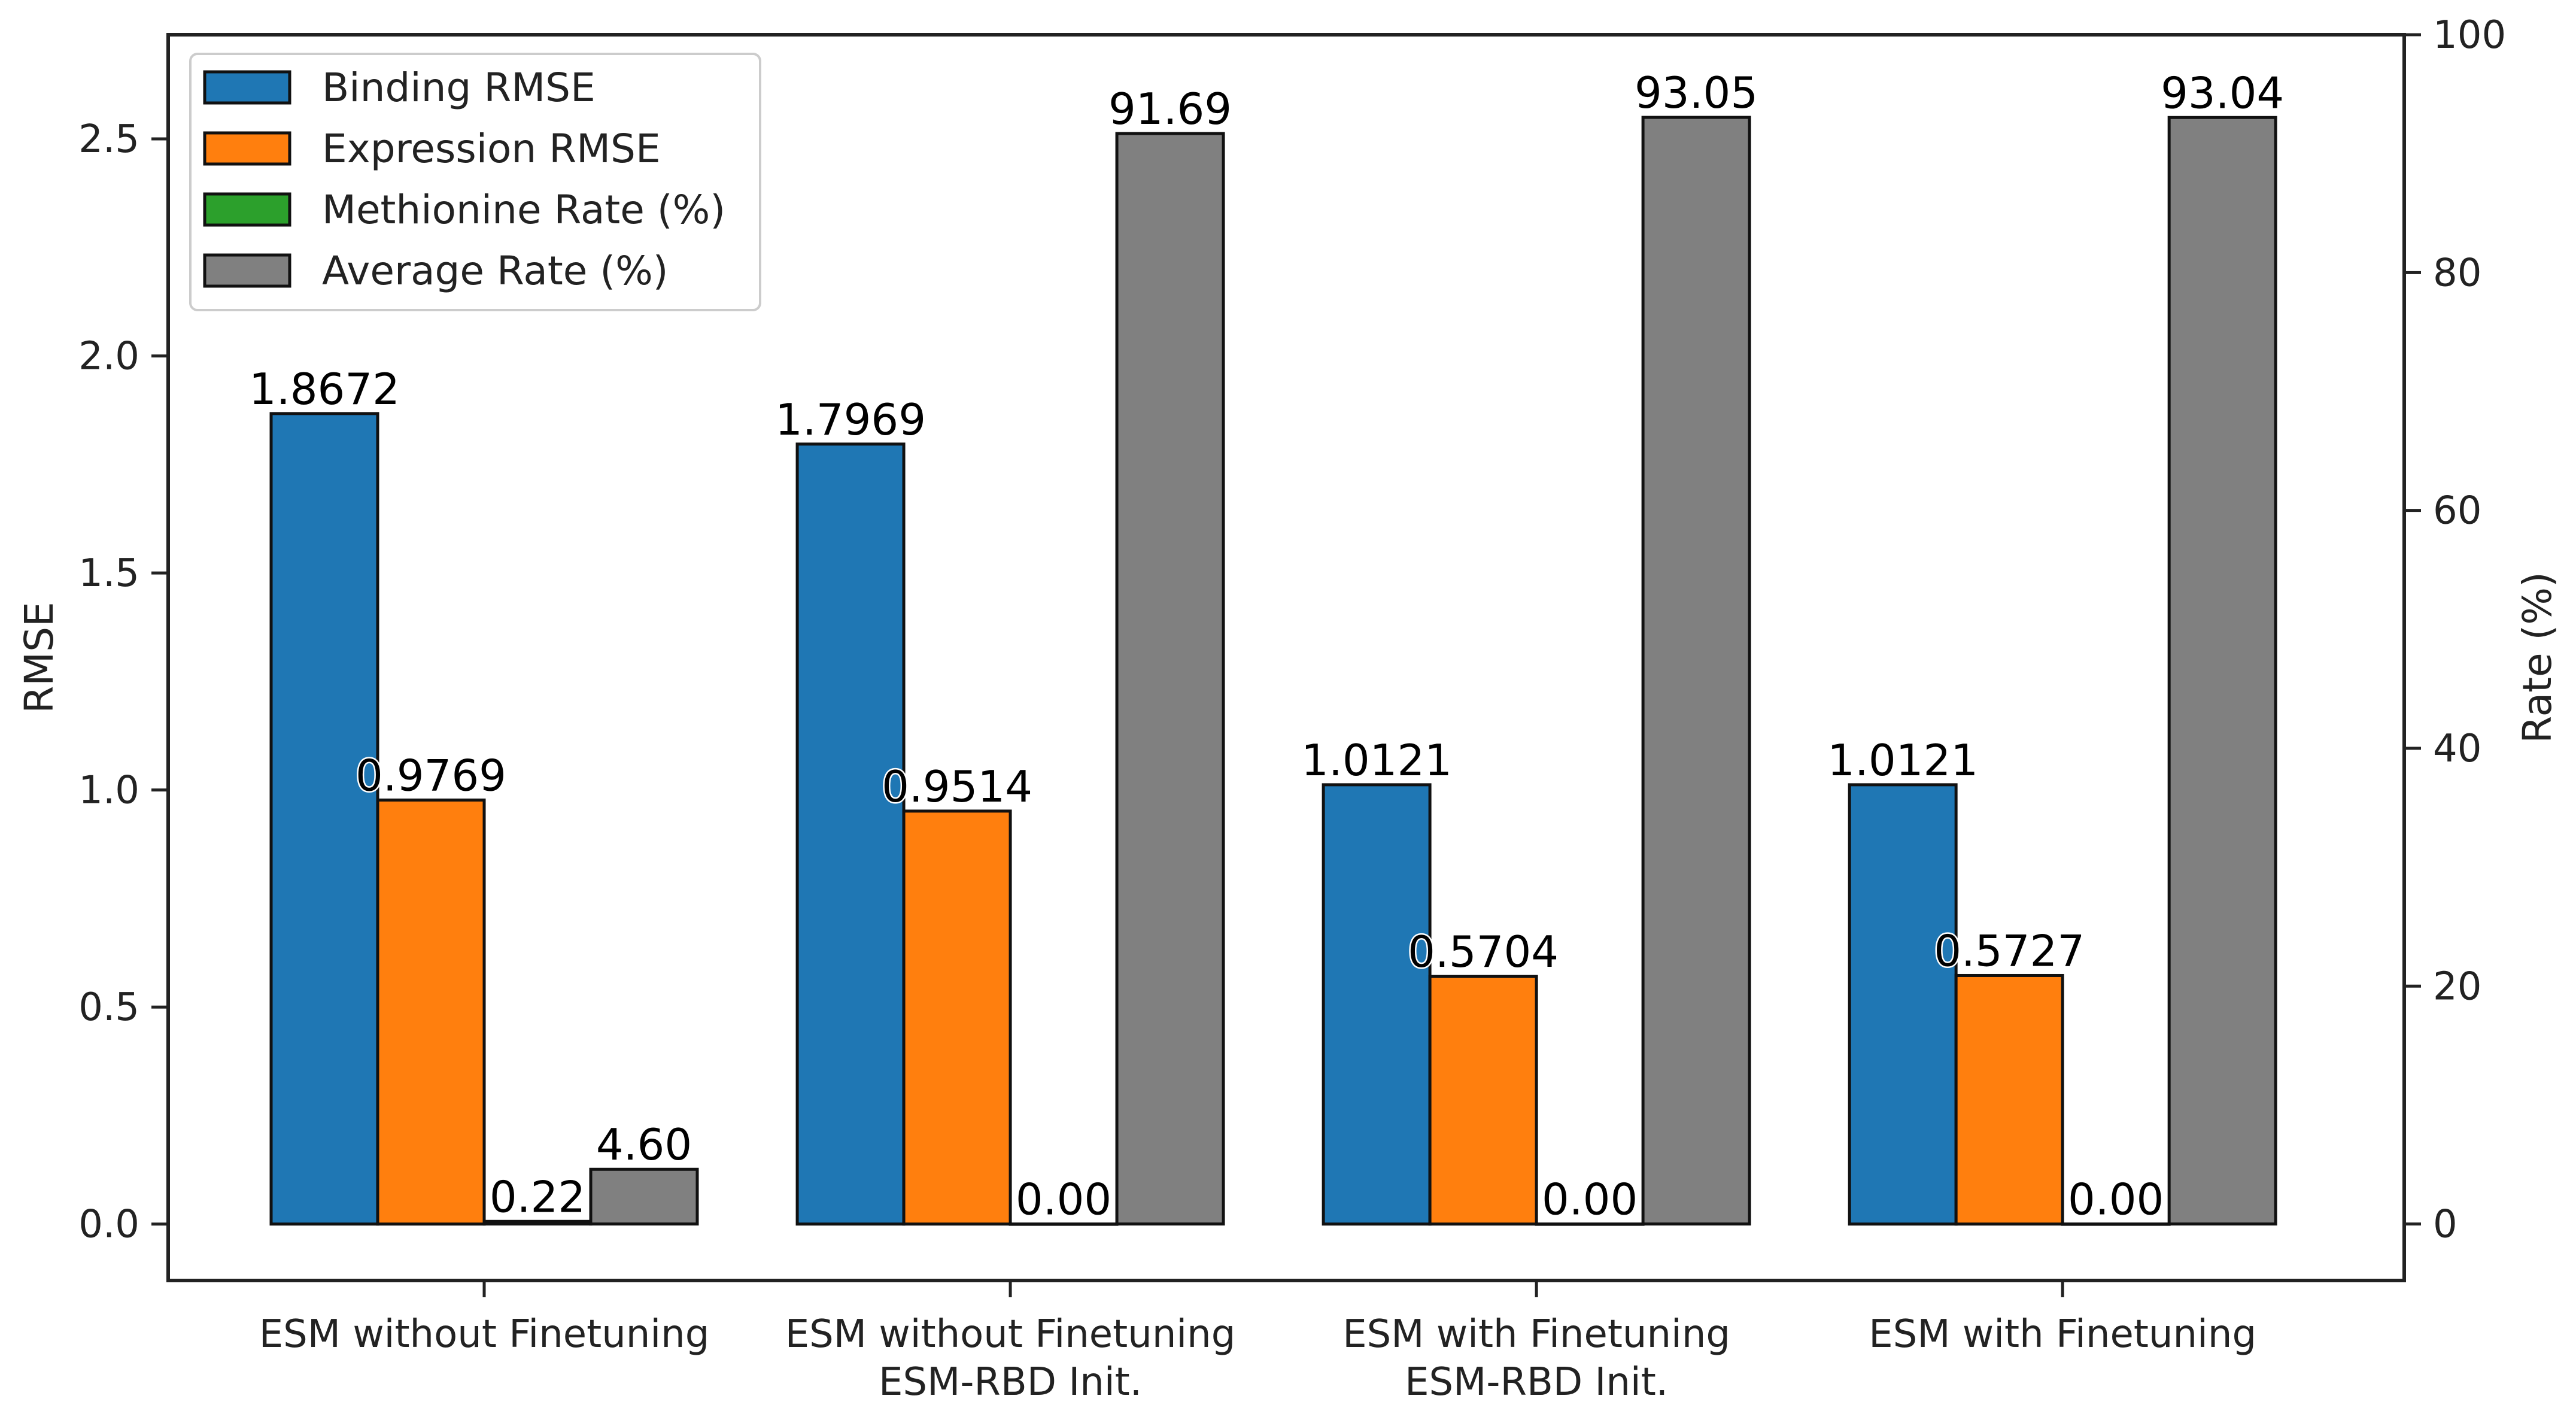  I want to click on data-label-average-rate-4: 93.04, so click(2222, 93).